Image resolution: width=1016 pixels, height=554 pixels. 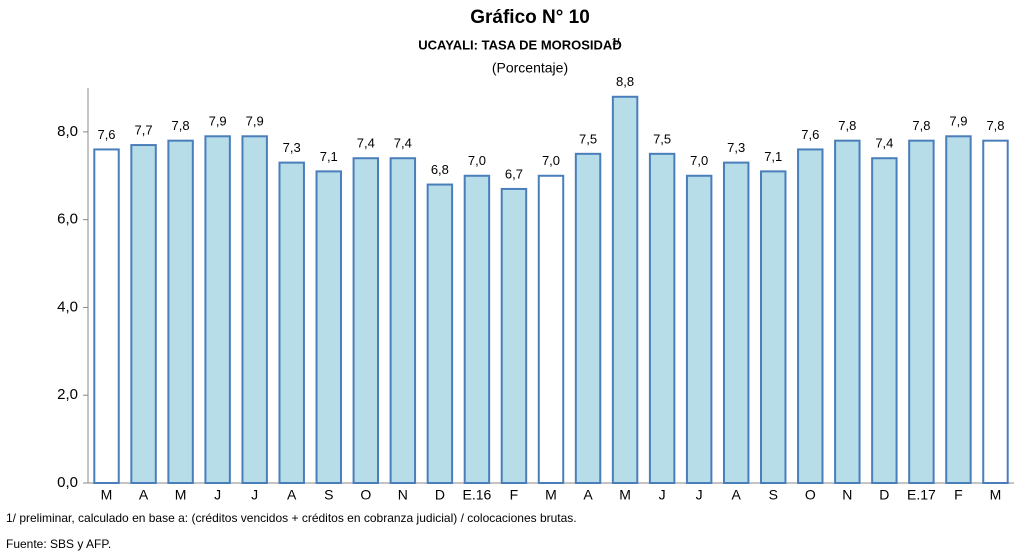 What do you see at coordinates (530, 17) in the screenshot?
I see `chart-title: Gráfico N° 10` at bounding box center [530, 17].